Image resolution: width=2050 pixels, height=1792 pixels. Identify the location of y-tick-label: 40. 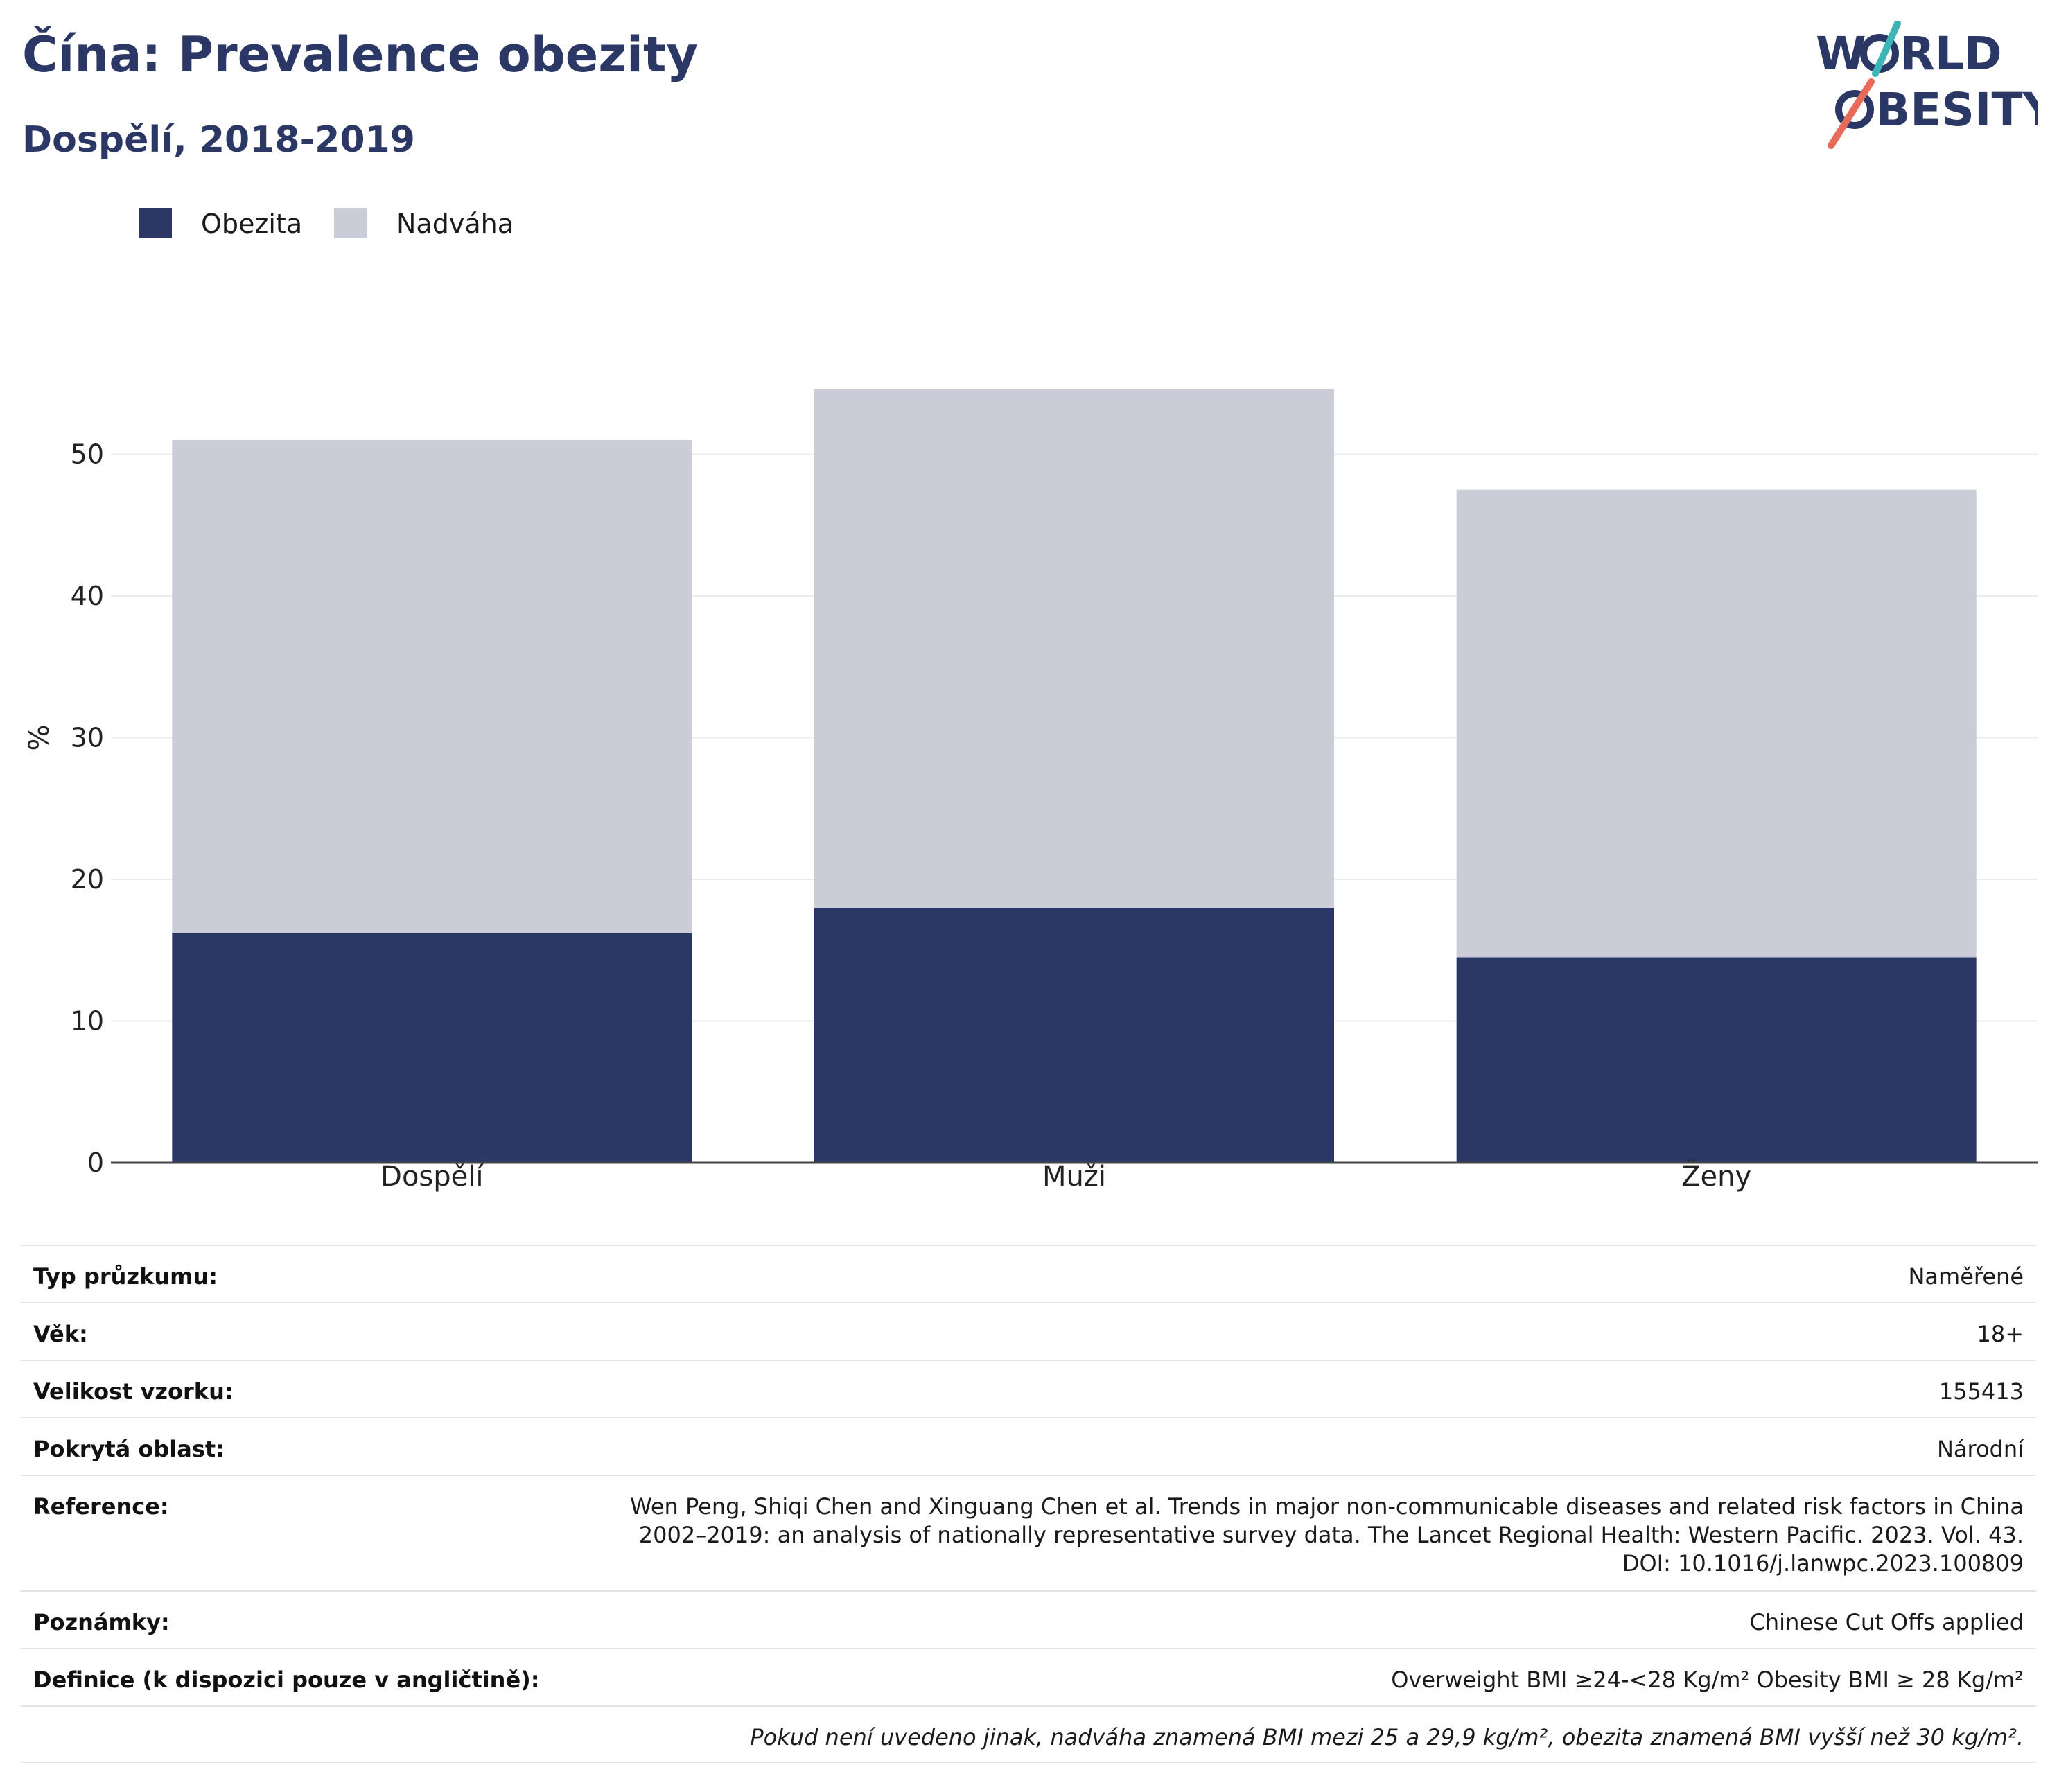
(87, 596).